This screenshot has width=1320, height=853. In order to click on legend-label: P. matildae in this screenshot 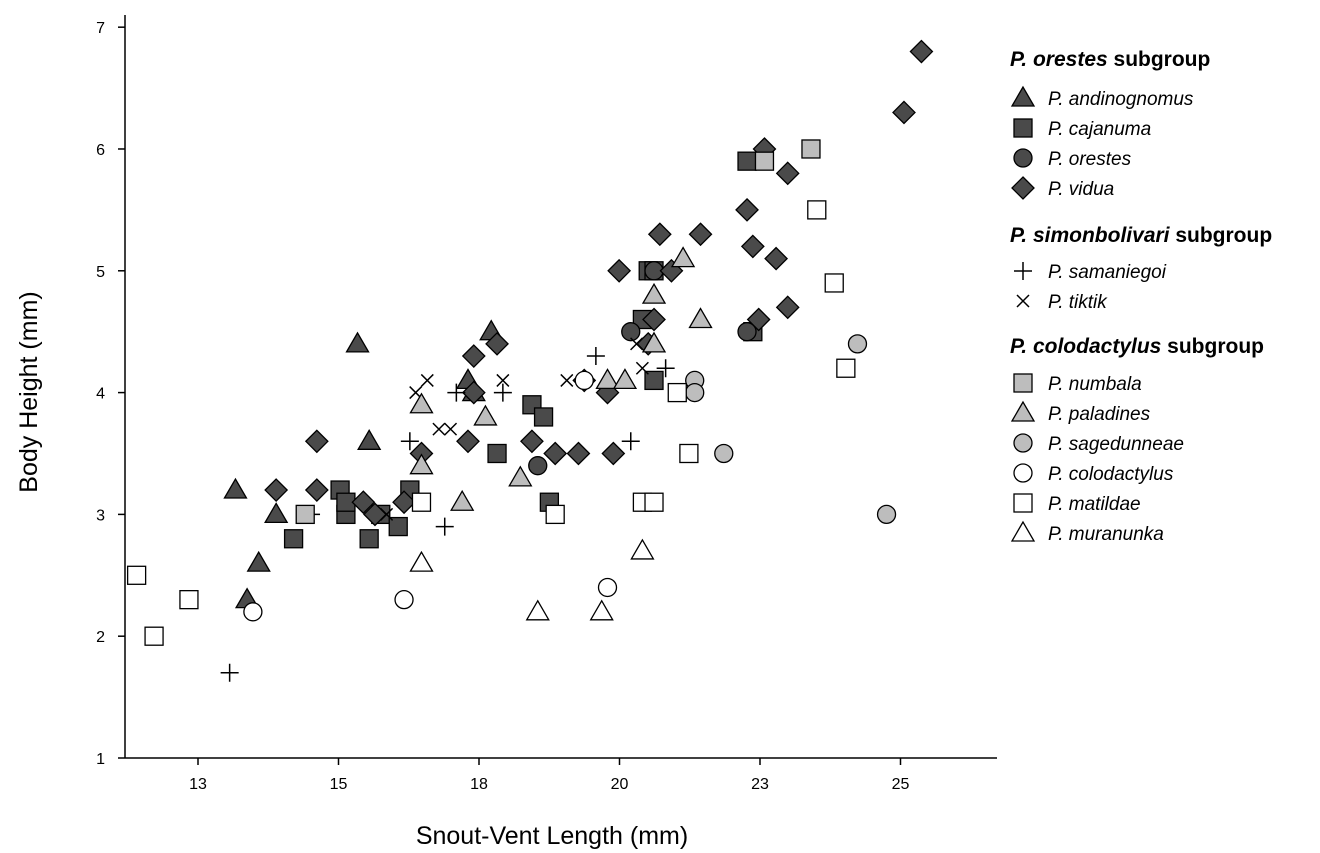, I will do `click(1094, 504)`.